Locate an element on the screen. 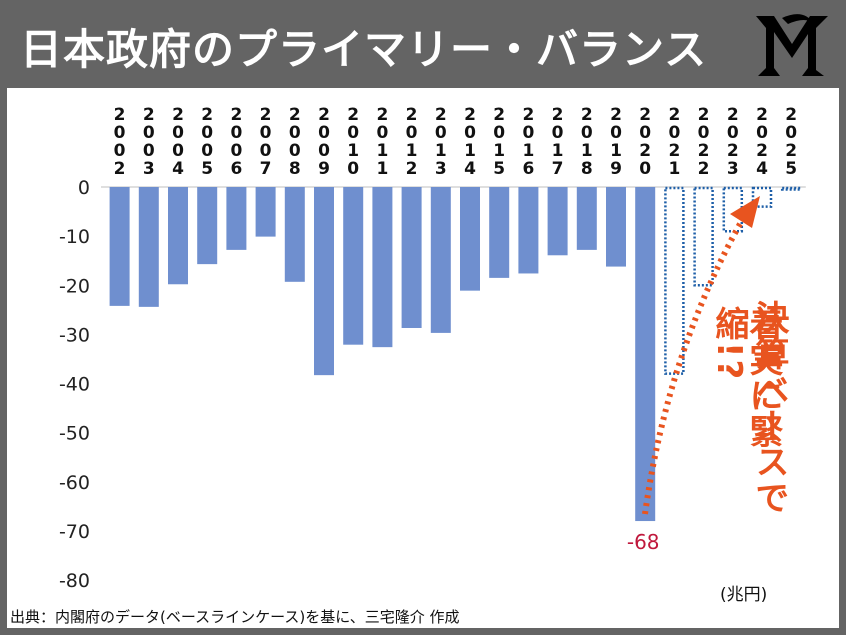 This screenshot has height=635, width=846. y-tick-label: -60 is located at coordinates (74, 483).